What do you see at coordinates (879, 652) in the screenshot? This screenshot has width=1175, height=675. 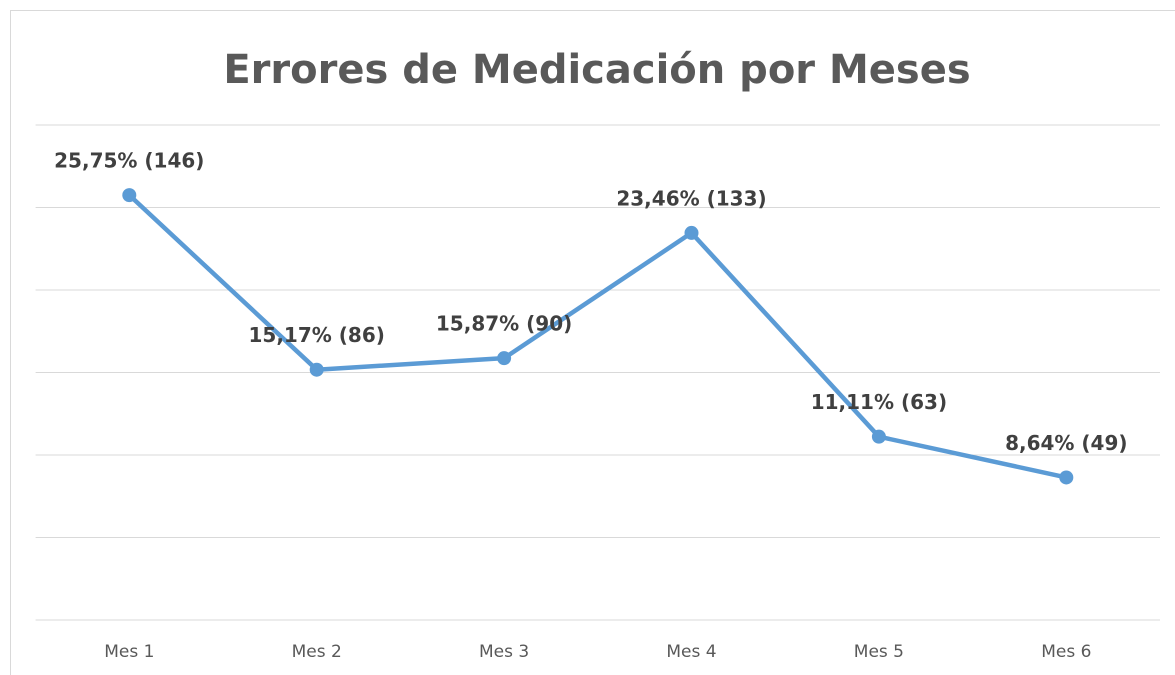 I see `x-tick-label: Mes 5` at bounding box center [879, 652].